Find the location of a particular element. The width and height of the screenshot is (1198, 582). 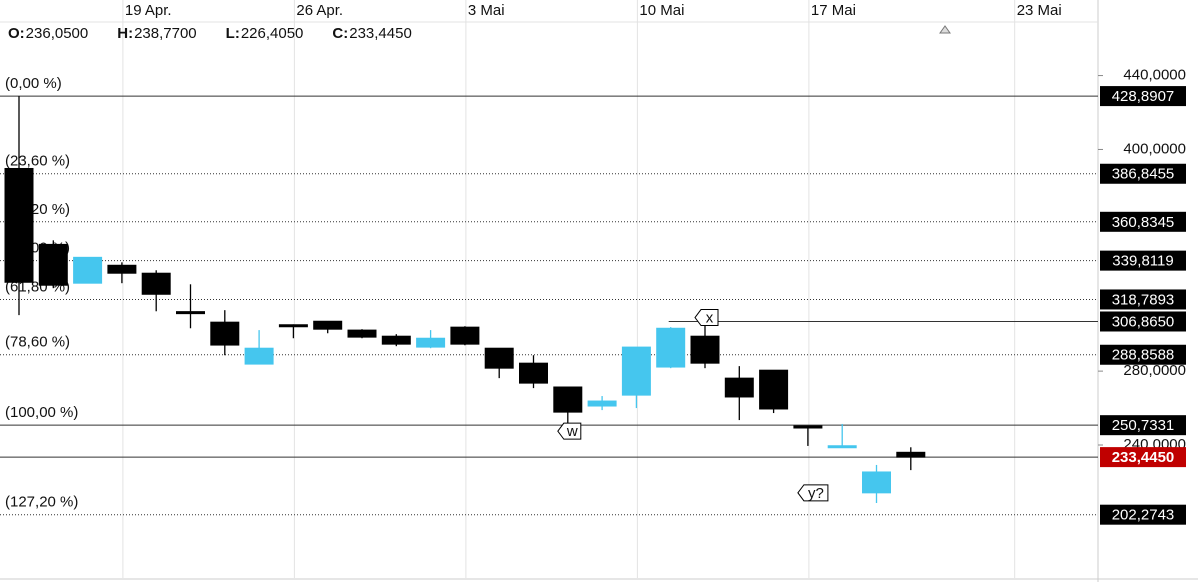

price-tag-label: 306,8650 is located at coordinates (1143, 321).